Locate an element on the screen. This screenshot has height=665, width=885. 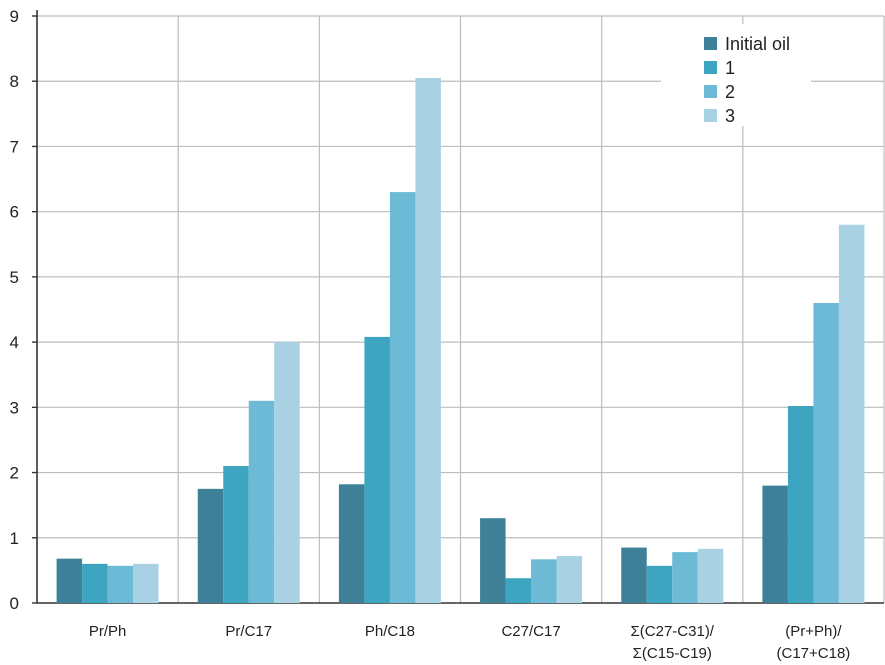
y-tick-label: 3 is located at coordinates (14, 407).